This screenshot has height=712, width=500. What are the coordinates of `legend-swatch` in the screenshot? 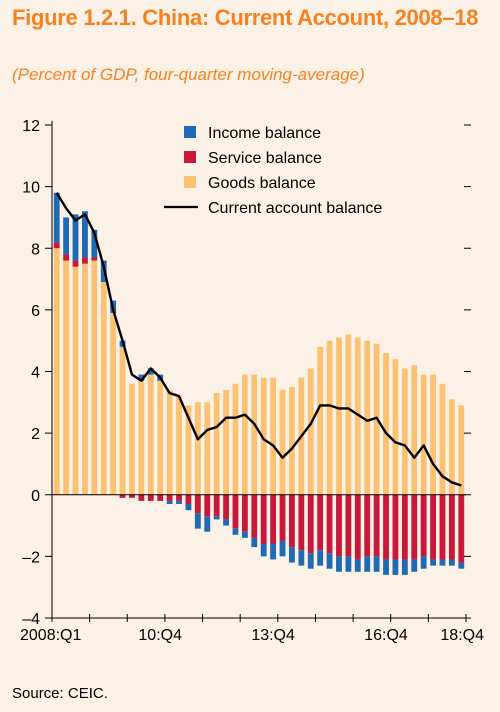 It's located at (190, 182).